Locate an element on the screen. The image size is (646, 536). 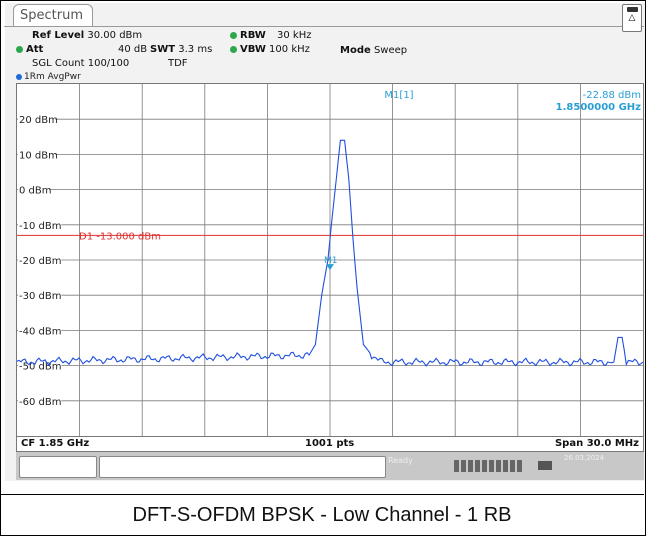
status-bar: Ready 26.03.2024 is located at coordinates (330, 466).